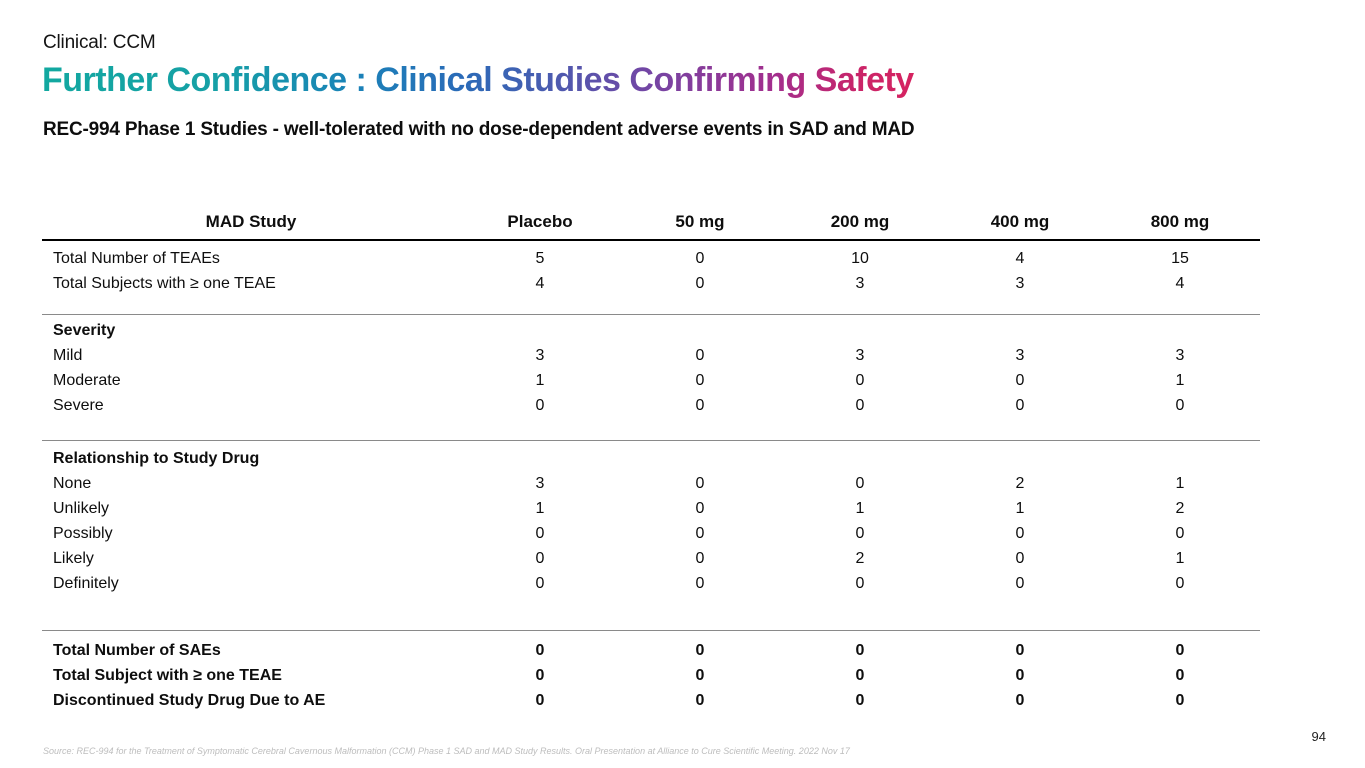 The height and width of the screenshot is (768, 1365). Describe the element at coordinates (860, 221) in the screenshot. I see `column-header-200mg: 200 mg` at that location.